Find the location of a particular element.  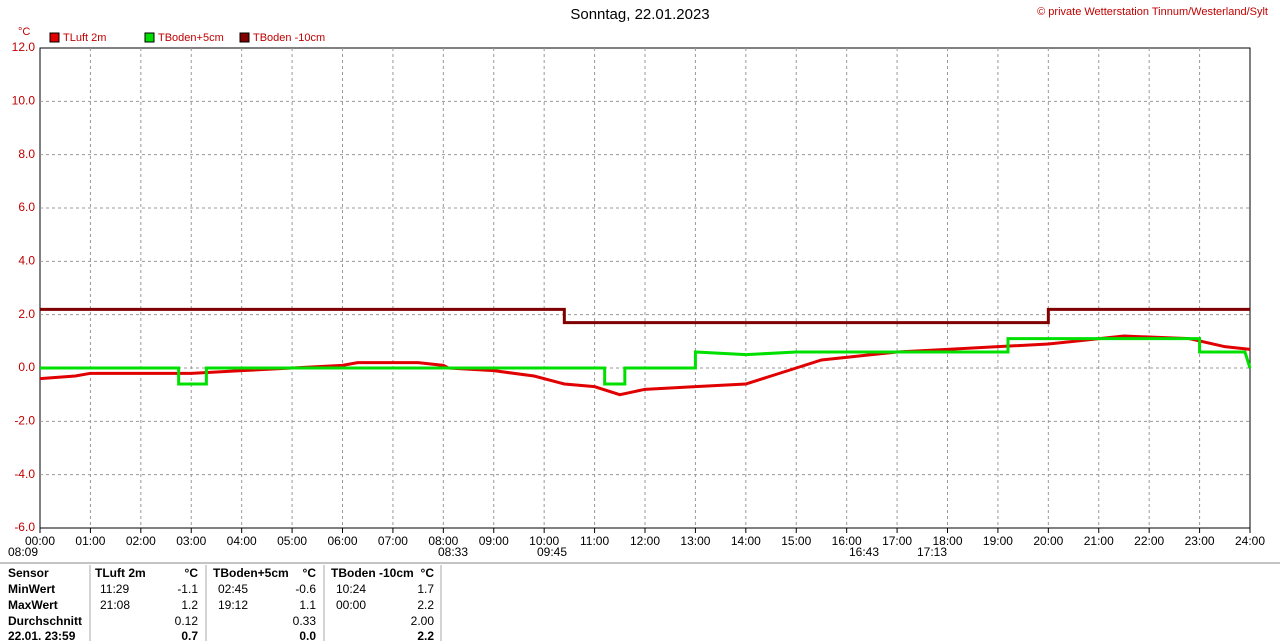

table-cell: 1.1 is located at coordinates (307, 605).